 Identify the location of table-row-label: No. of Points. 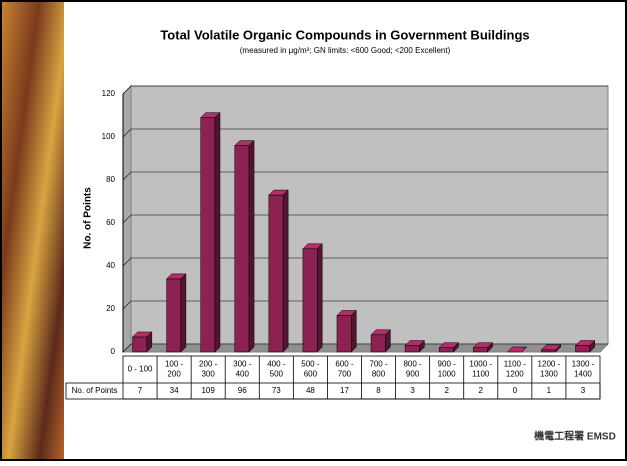
(95, 390).